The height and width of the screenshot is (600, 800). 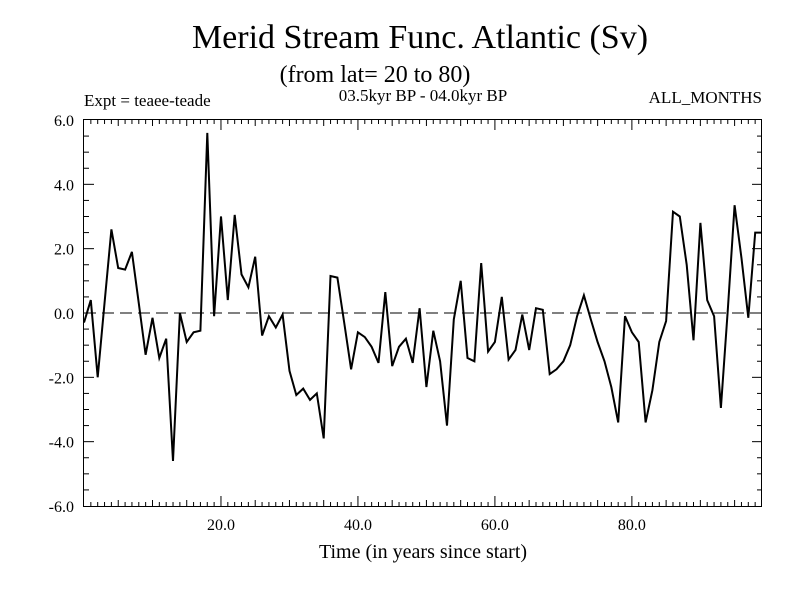 What do you see at coordinates (64, 314) in the screenshot?
I see `y-tick-label: 0.0` at bounding box center [64, 314].